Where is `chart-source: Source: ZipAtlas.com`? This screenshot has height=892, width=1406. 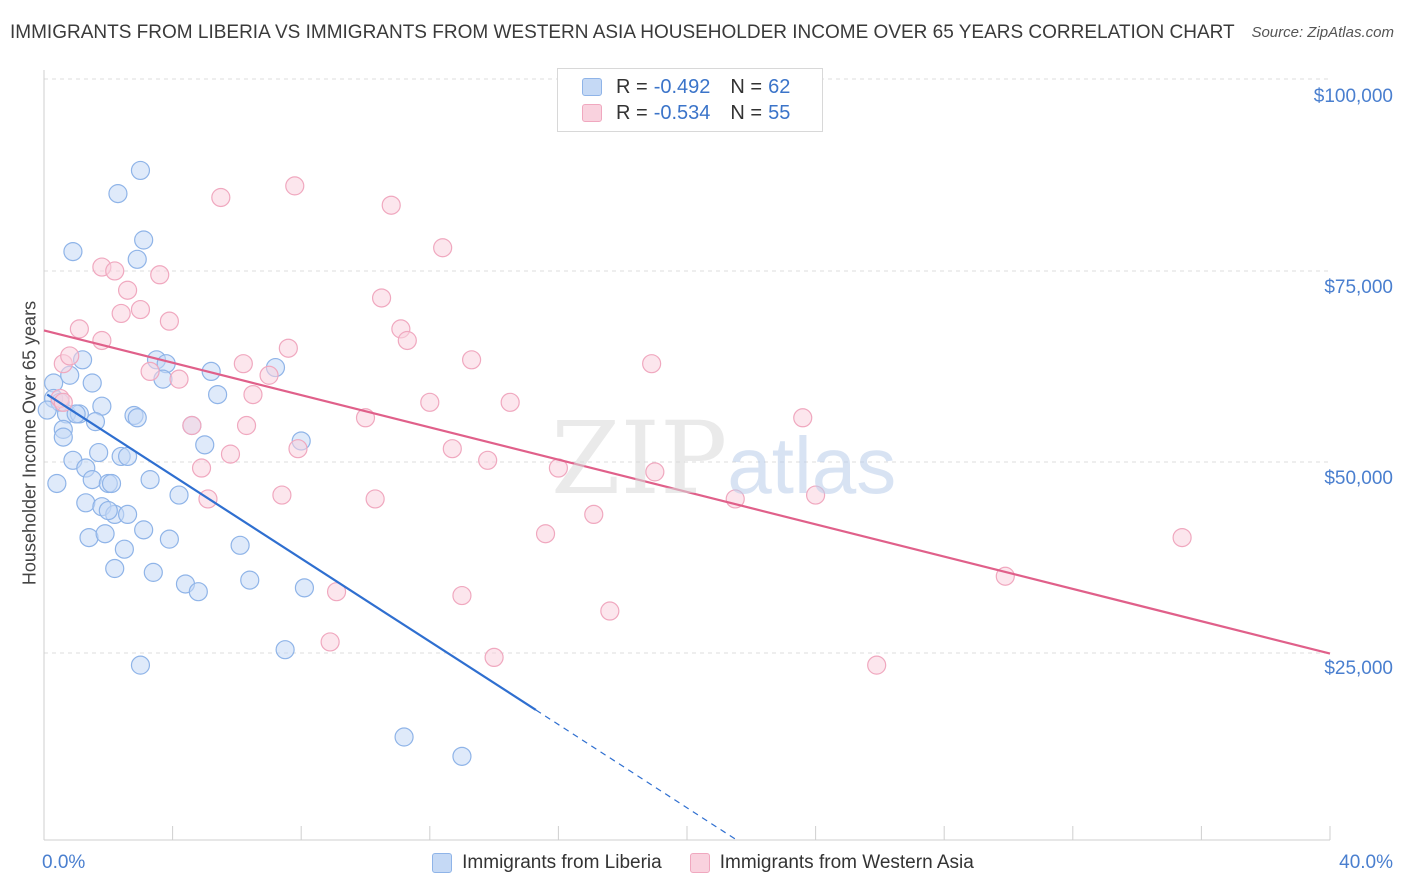 chart-source: Source: ZipAtlas.com is located at coordinates (1322, 32).